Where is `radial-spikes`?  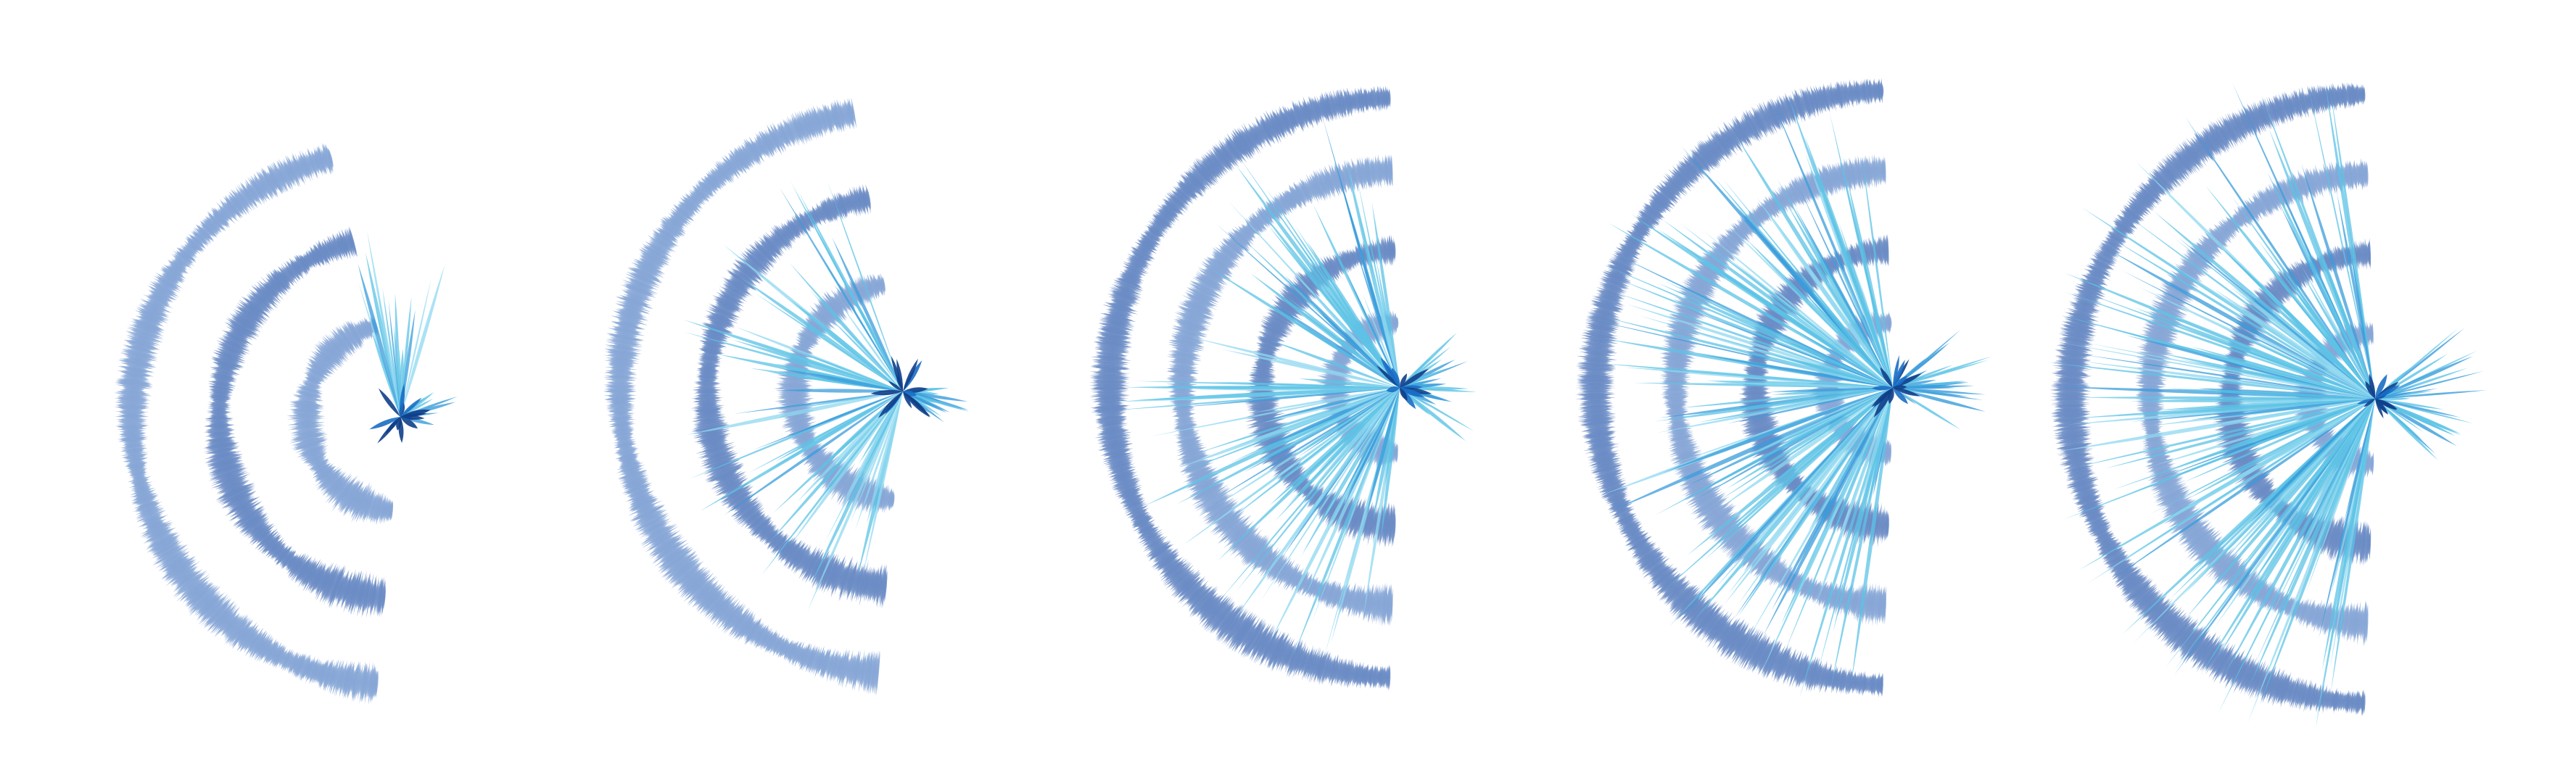 radial-spikes is located at coordinates (408, 328).